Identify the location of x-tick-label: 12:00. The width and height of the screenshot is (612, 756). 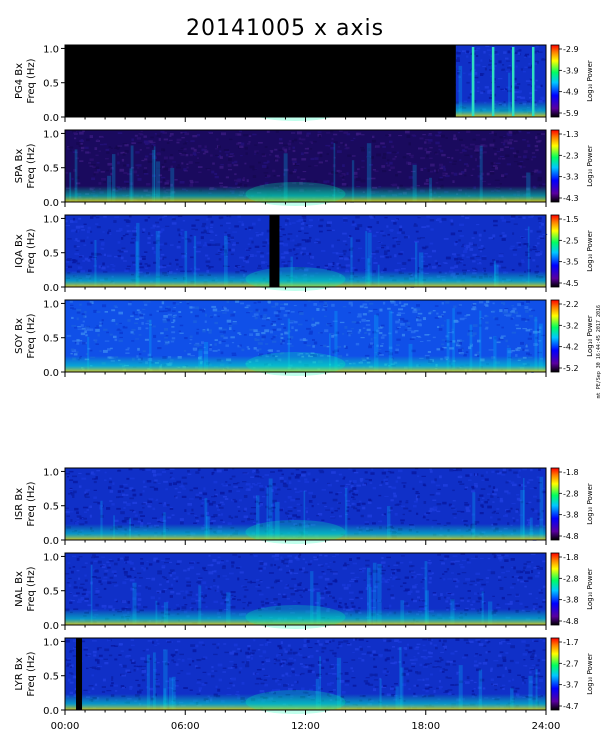
(305, 726).